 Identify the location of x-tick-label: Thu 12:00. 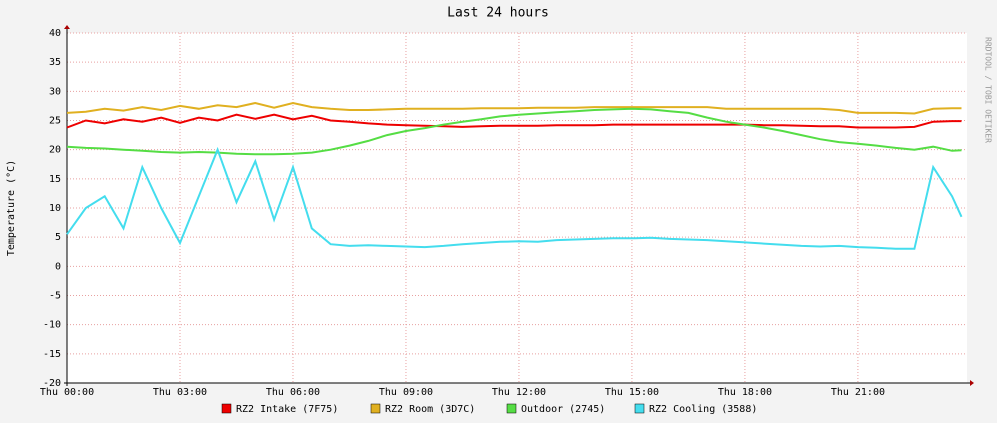
(519, 392).